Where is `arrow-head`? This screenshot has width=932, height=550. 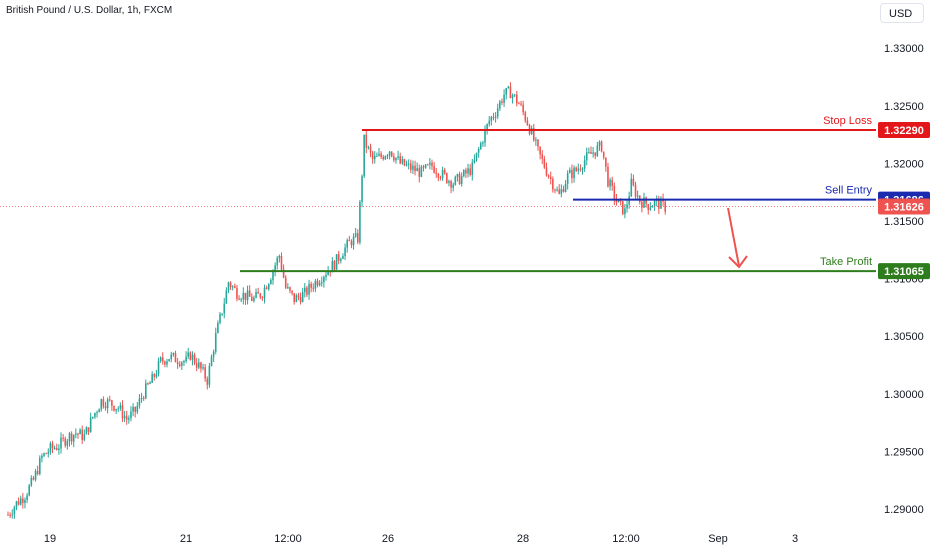
arrow-head is located at coordinates (738, 262).